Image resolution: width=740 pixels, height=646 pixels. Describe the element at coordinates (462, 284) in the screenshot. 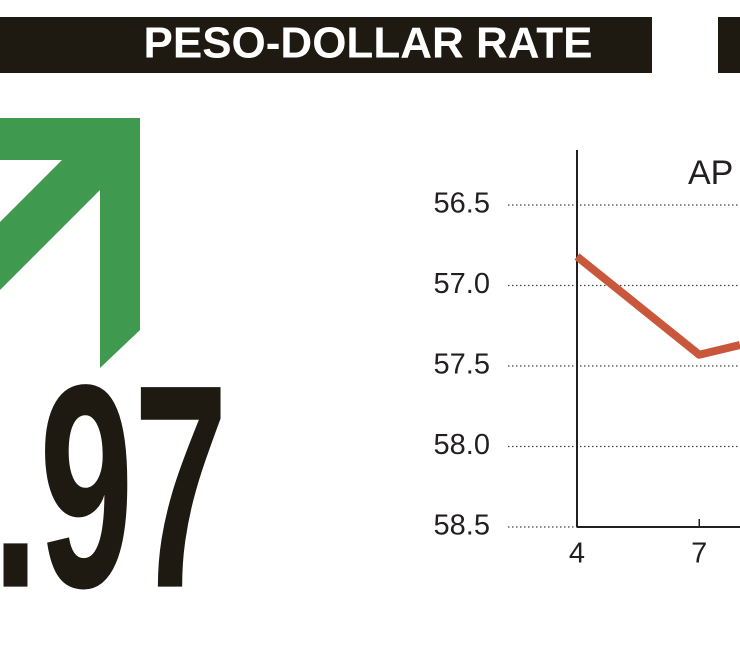

I see `y-tick-label: 57.0` at that location.